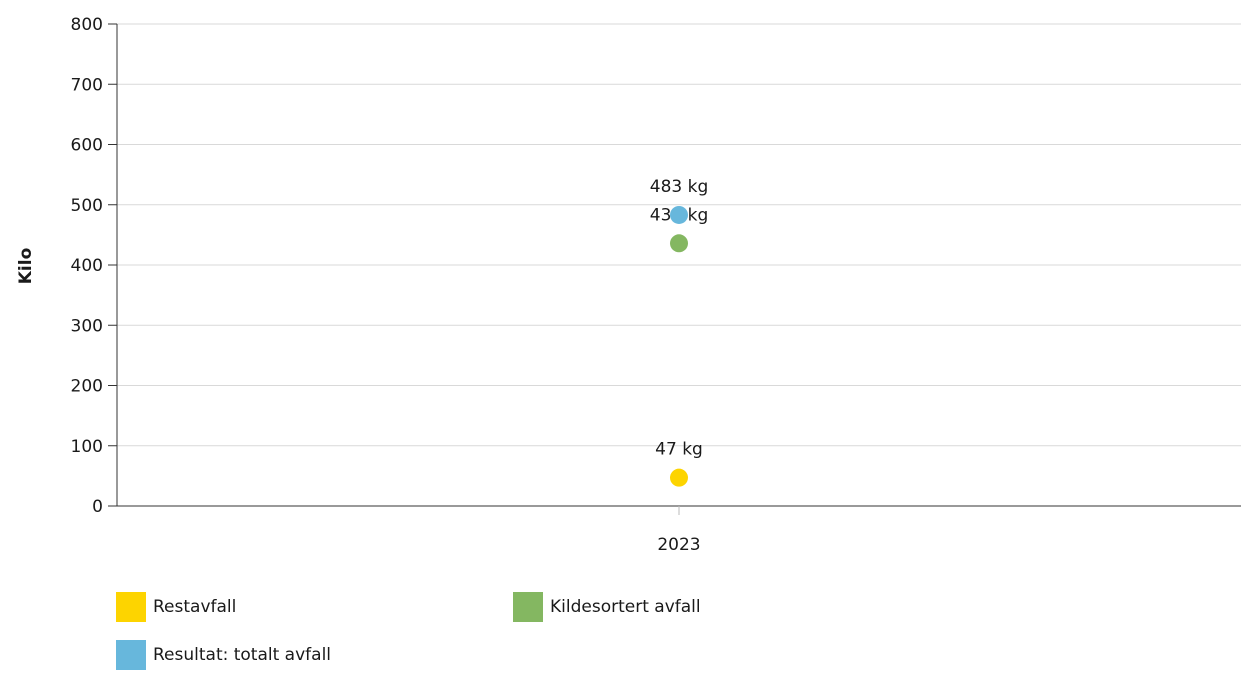 Image resolution: width=1241 pixels, height=673 pixels. Describe the element at coordinates (679, 187) in the screenshot. I see `data-label: 483 kg` at that location.